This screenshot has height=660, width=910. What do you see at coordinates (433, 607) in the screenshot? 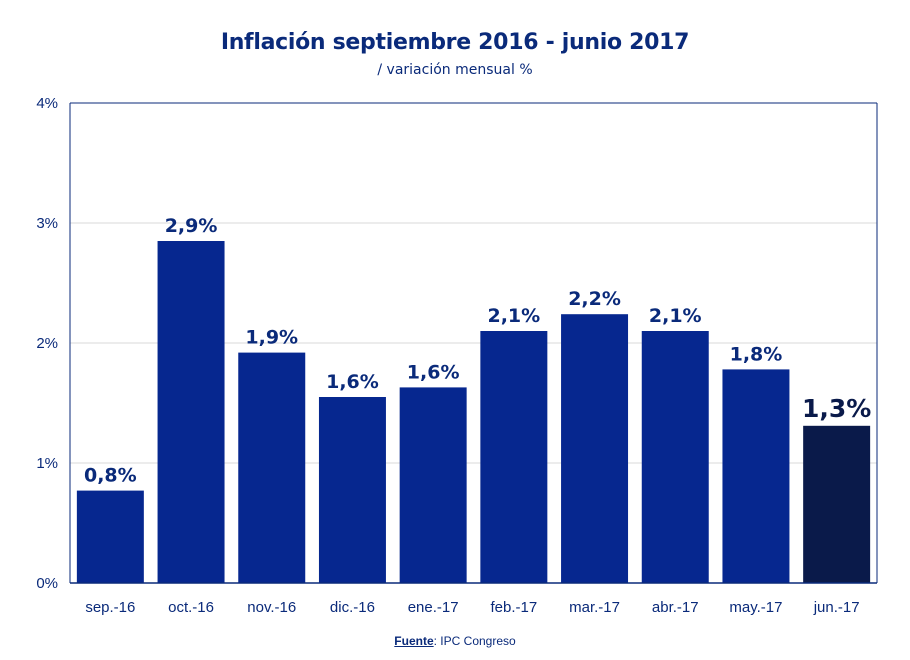
I see `x-tick-label: ene.-17` at bounding box center [433, 607].